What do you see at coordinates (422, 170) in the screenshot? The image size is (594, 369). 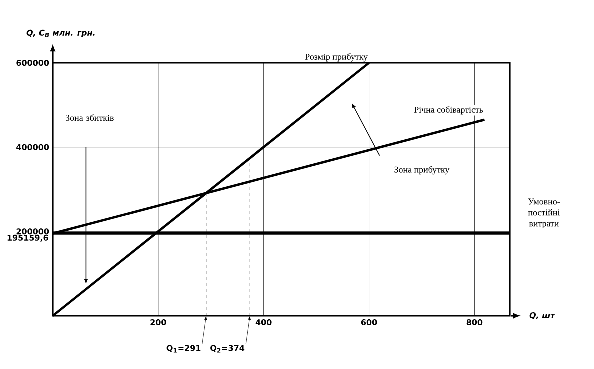 I see `annotation: Зона прибутку` at bounding box center [422, 170].